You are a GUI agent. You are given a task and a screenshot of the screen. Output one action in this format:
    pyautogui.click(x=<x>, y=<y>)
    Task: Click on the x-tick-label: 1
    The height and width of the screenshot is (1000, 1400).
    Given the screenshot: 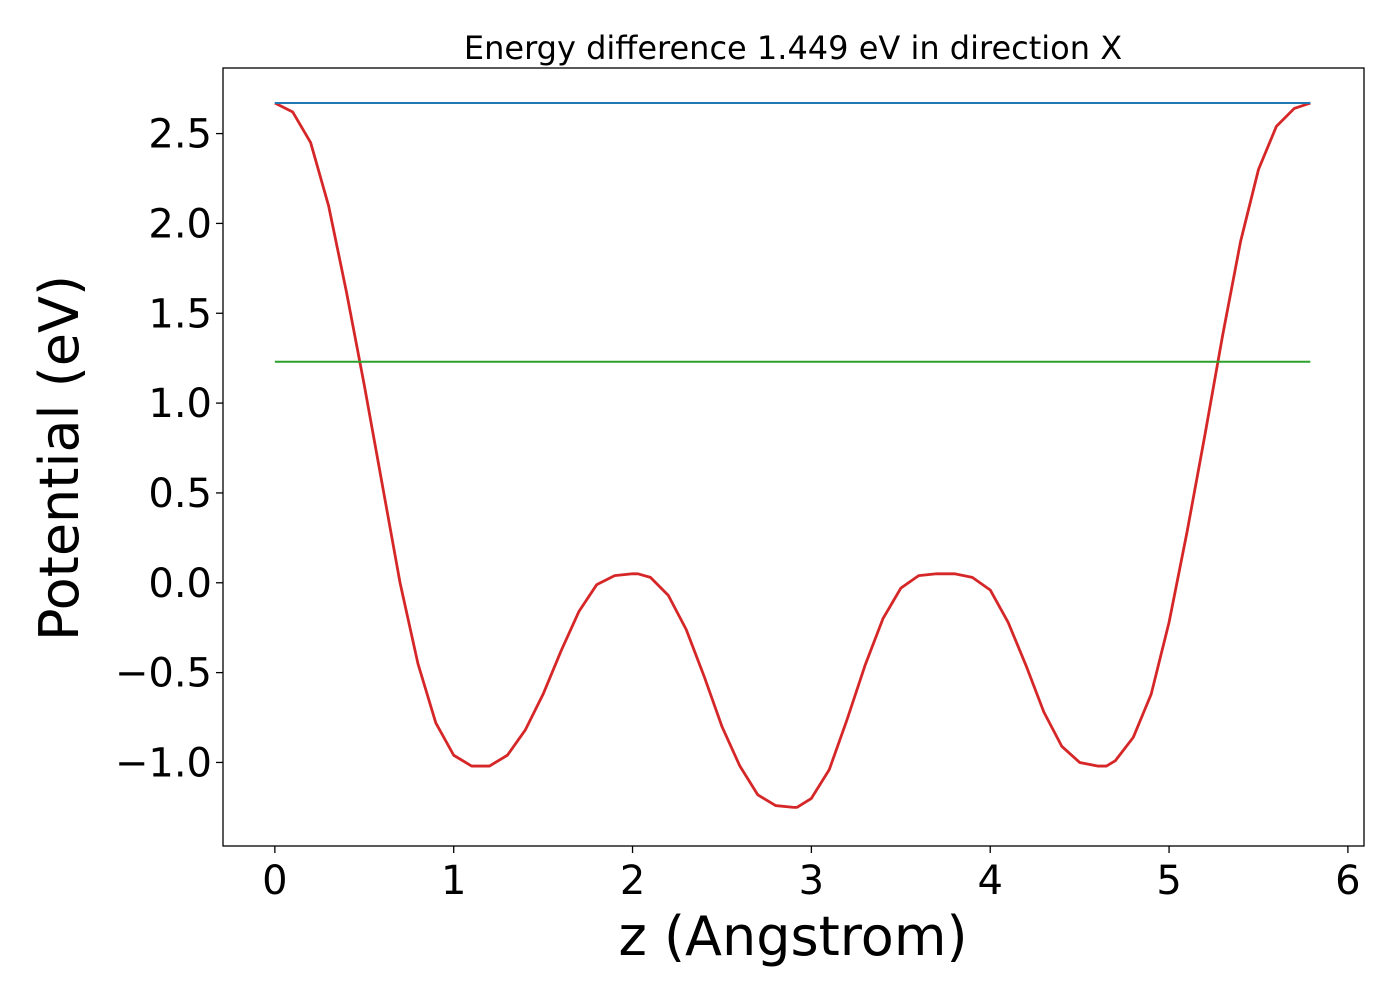 What is the action you would take?
    pyautogui.click(x=453, y=881)
    